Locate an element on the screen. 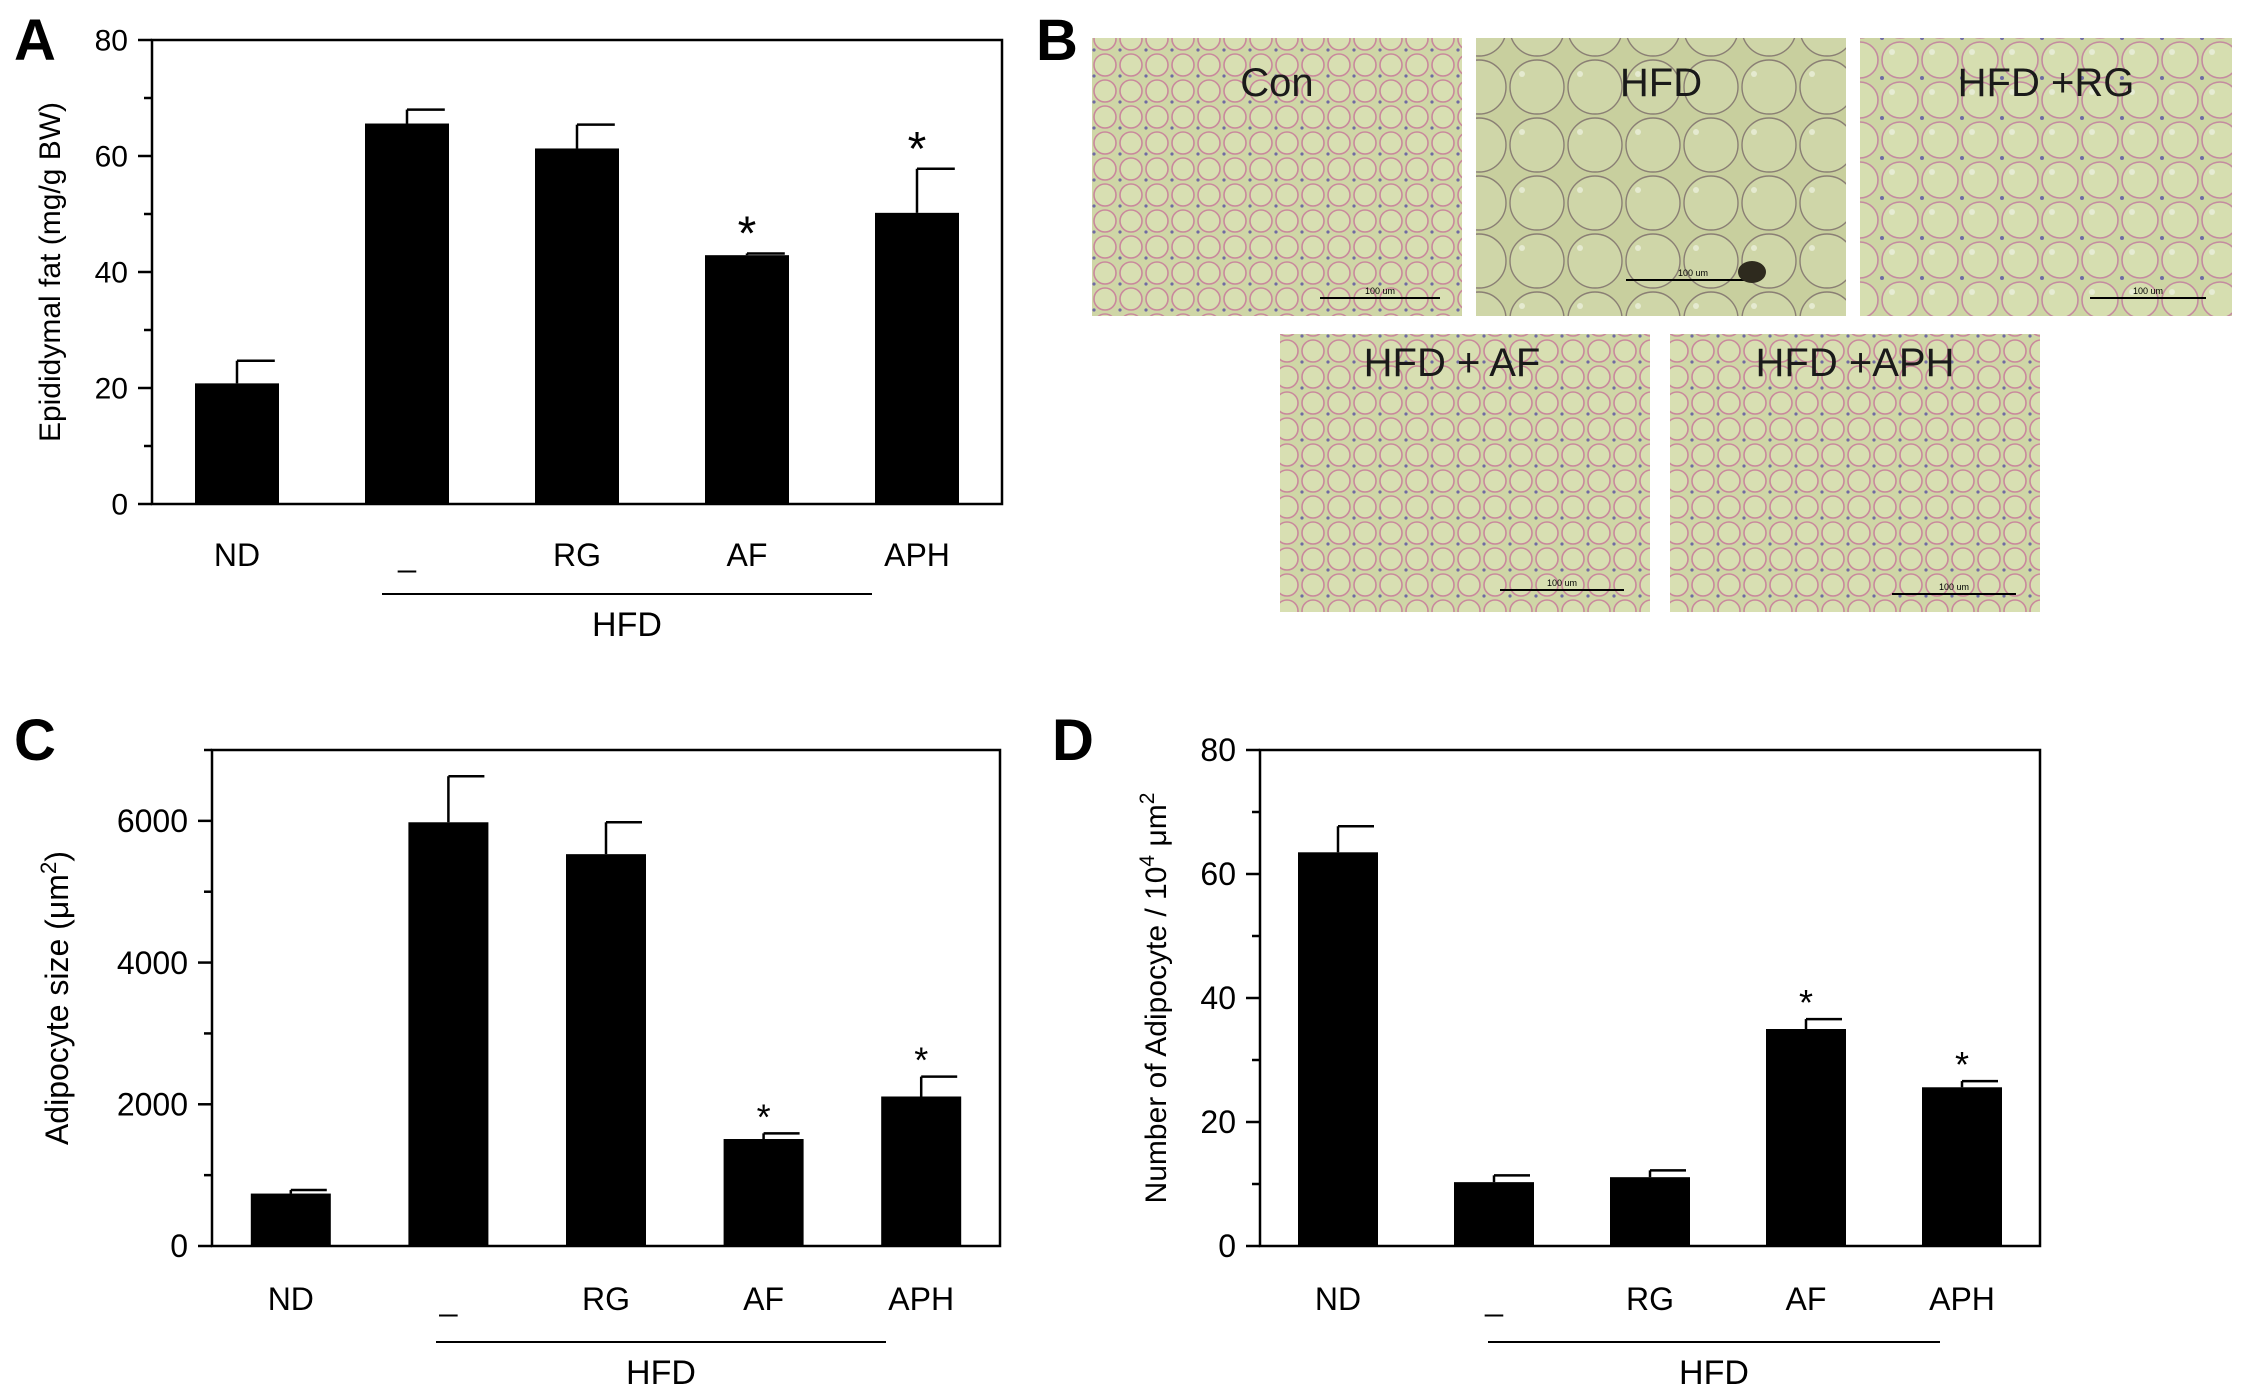  panel-label-a: A is located at coordinates (35, 40).